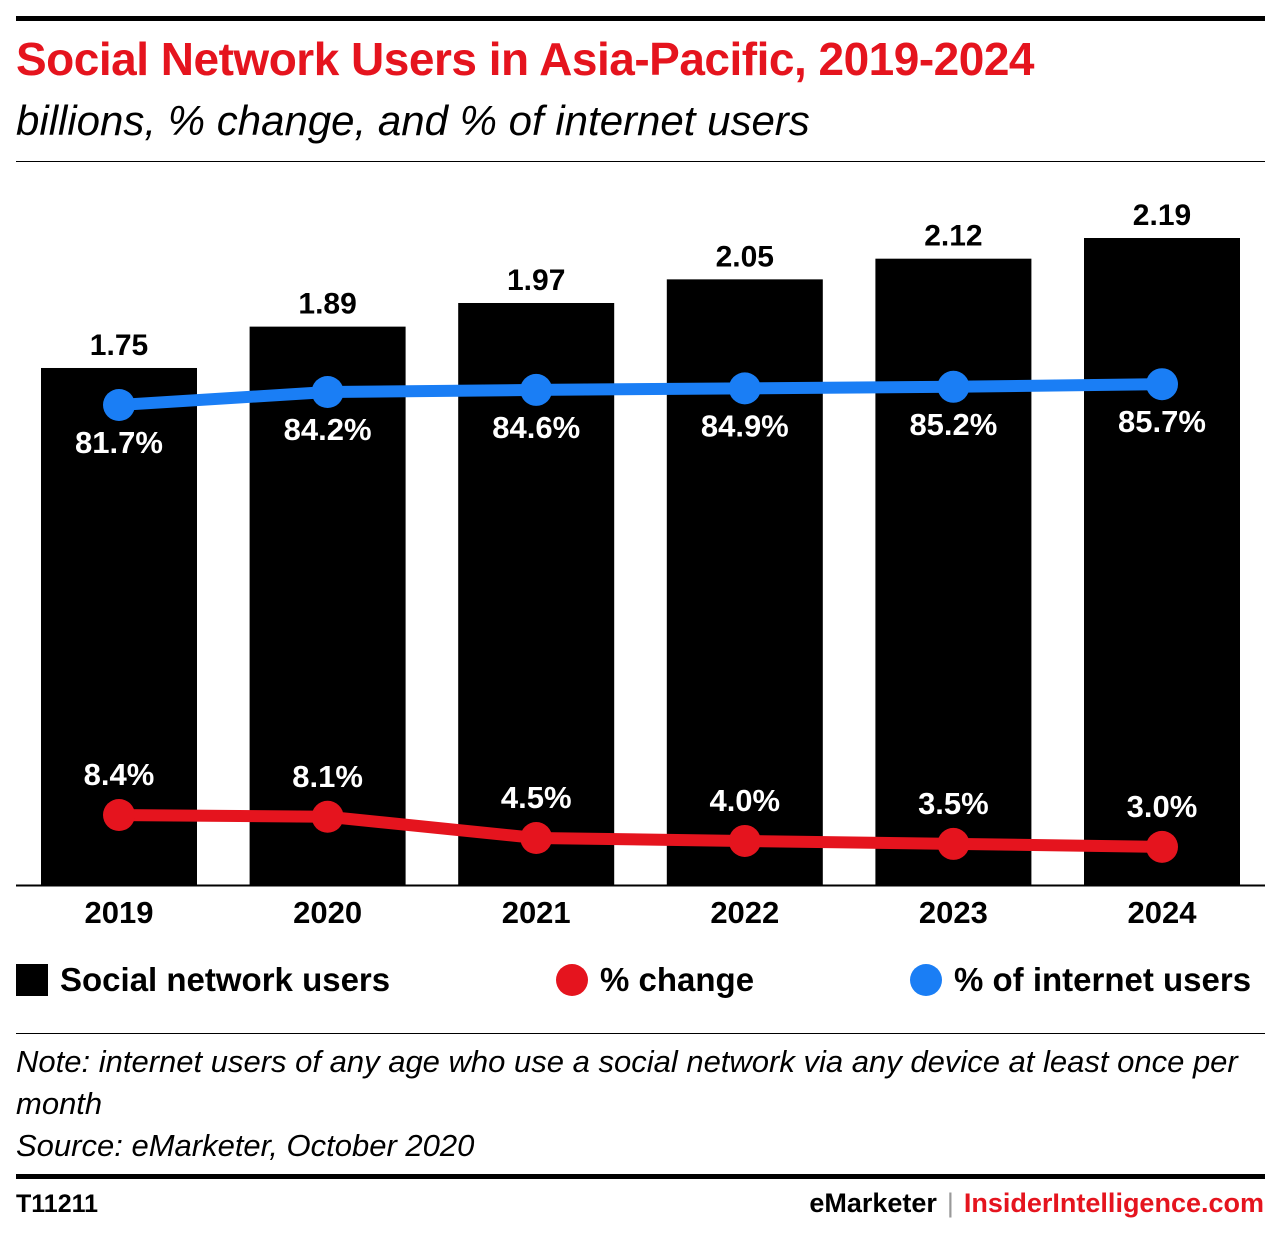  Describe the element at coordinates (327, 392) in the screenshot. I see `pct-internet-point-2020` at that location.